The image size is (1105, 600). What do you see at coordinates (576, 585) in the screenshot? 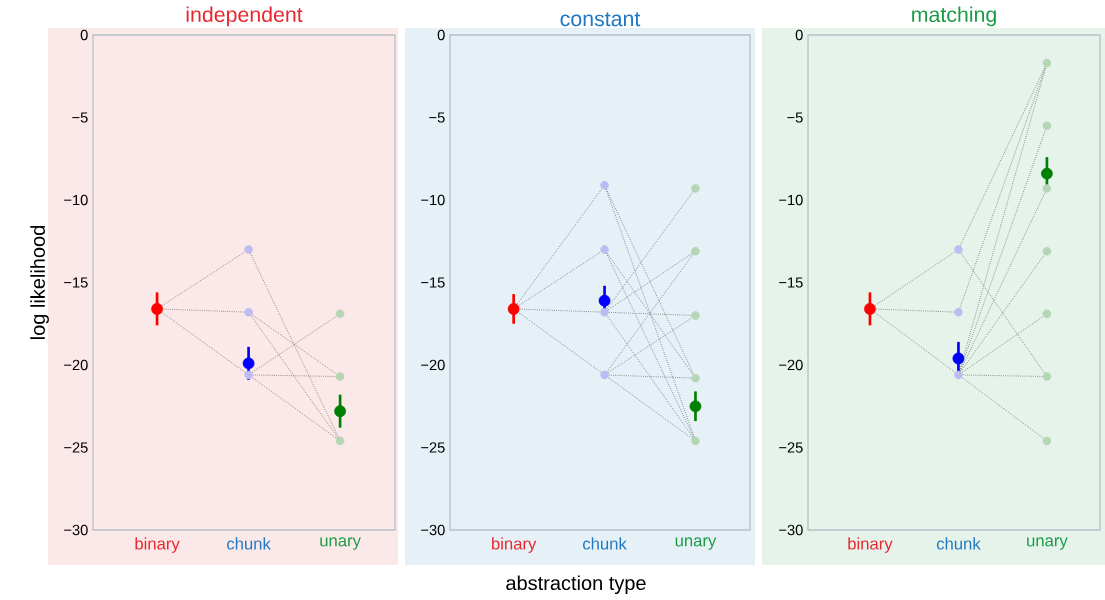
I see `x-axis-title: abstraction type` at bounding box center [576, 585].